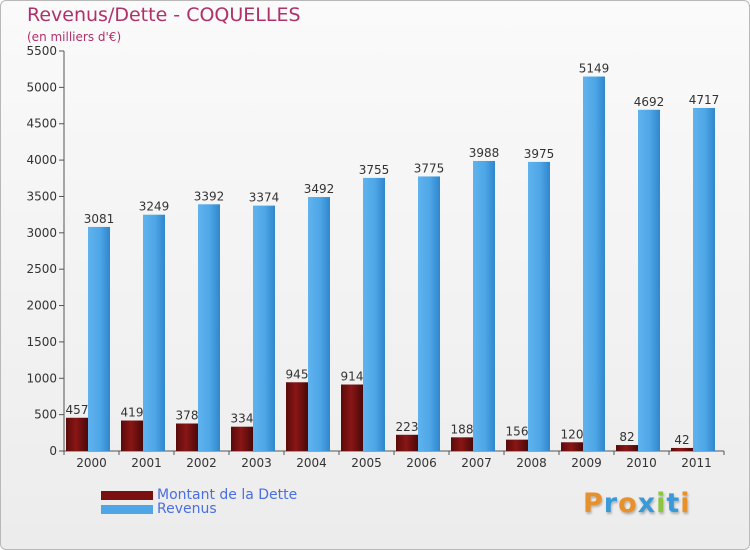 The width and height of the screenshot is (750, 550). I want to click on x-tick-label: 2005, so click(366, 463).